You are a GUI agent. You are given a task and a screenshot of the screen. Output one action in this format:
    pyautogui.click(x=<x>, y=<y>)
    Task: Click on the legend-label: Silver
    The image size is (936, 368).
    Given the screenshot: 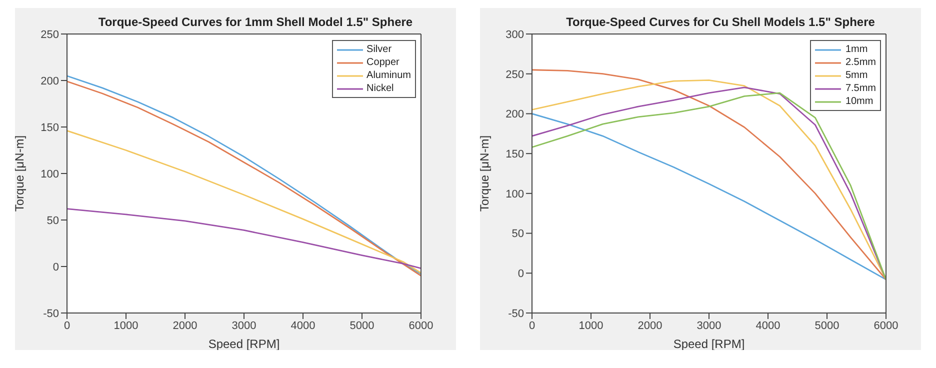 What is the action you would take?
    pyautogui.click(x=379, y=49)
    